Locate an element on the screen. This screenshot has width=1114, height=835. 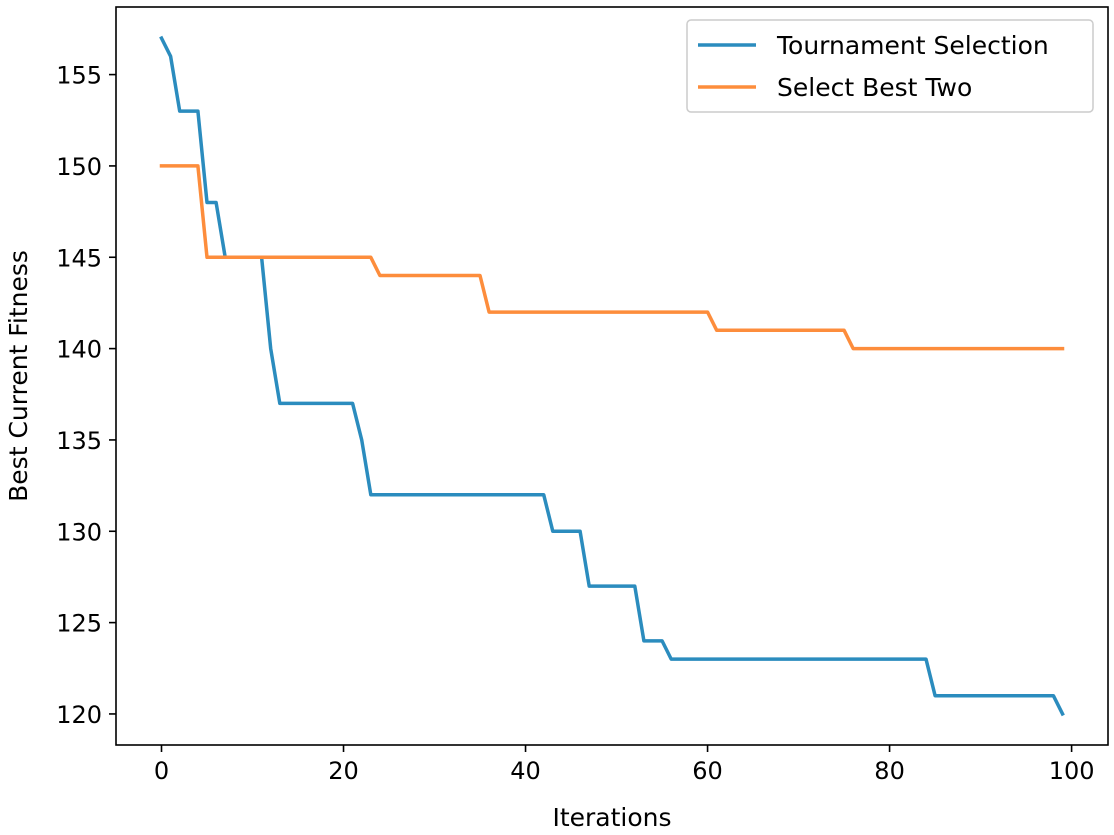
y-tick-label: 130 is located at coordinates (79, 532).